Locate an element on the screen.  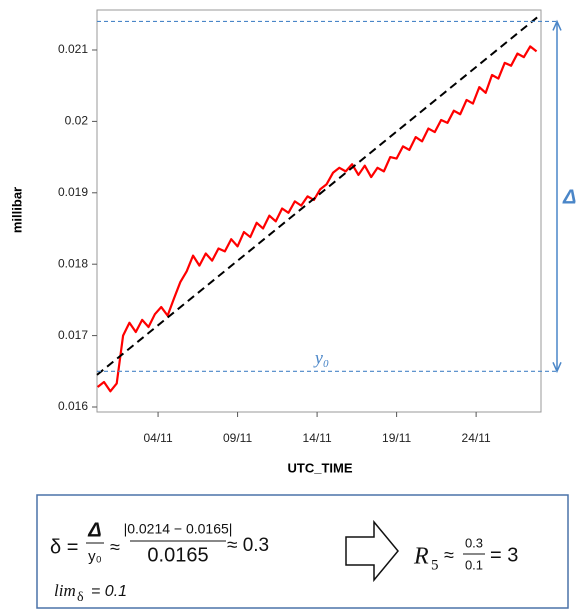
formula-text: 0.0165 is located at coordinates (177, 555).